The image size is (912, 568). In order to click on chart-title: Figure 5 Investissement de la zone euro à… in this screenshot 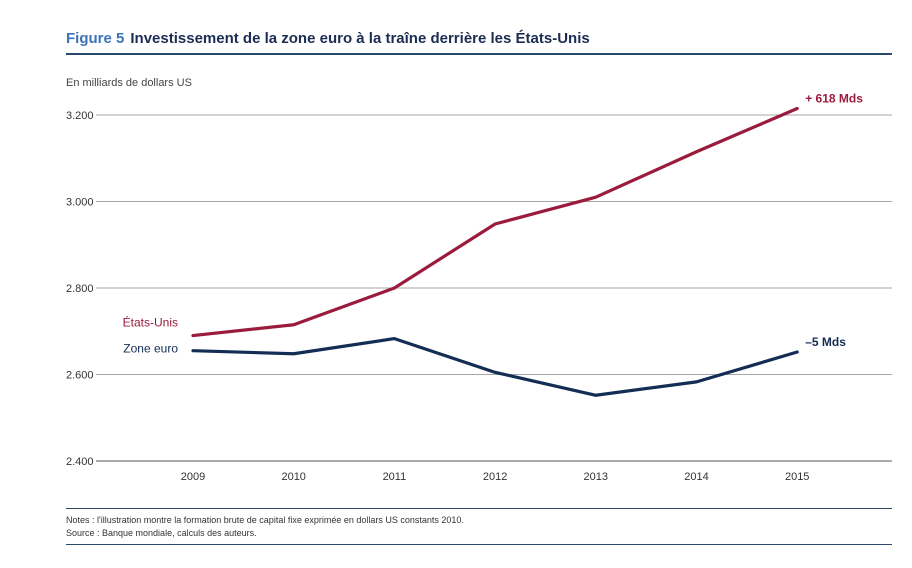, I will do `click(328, 38)`.